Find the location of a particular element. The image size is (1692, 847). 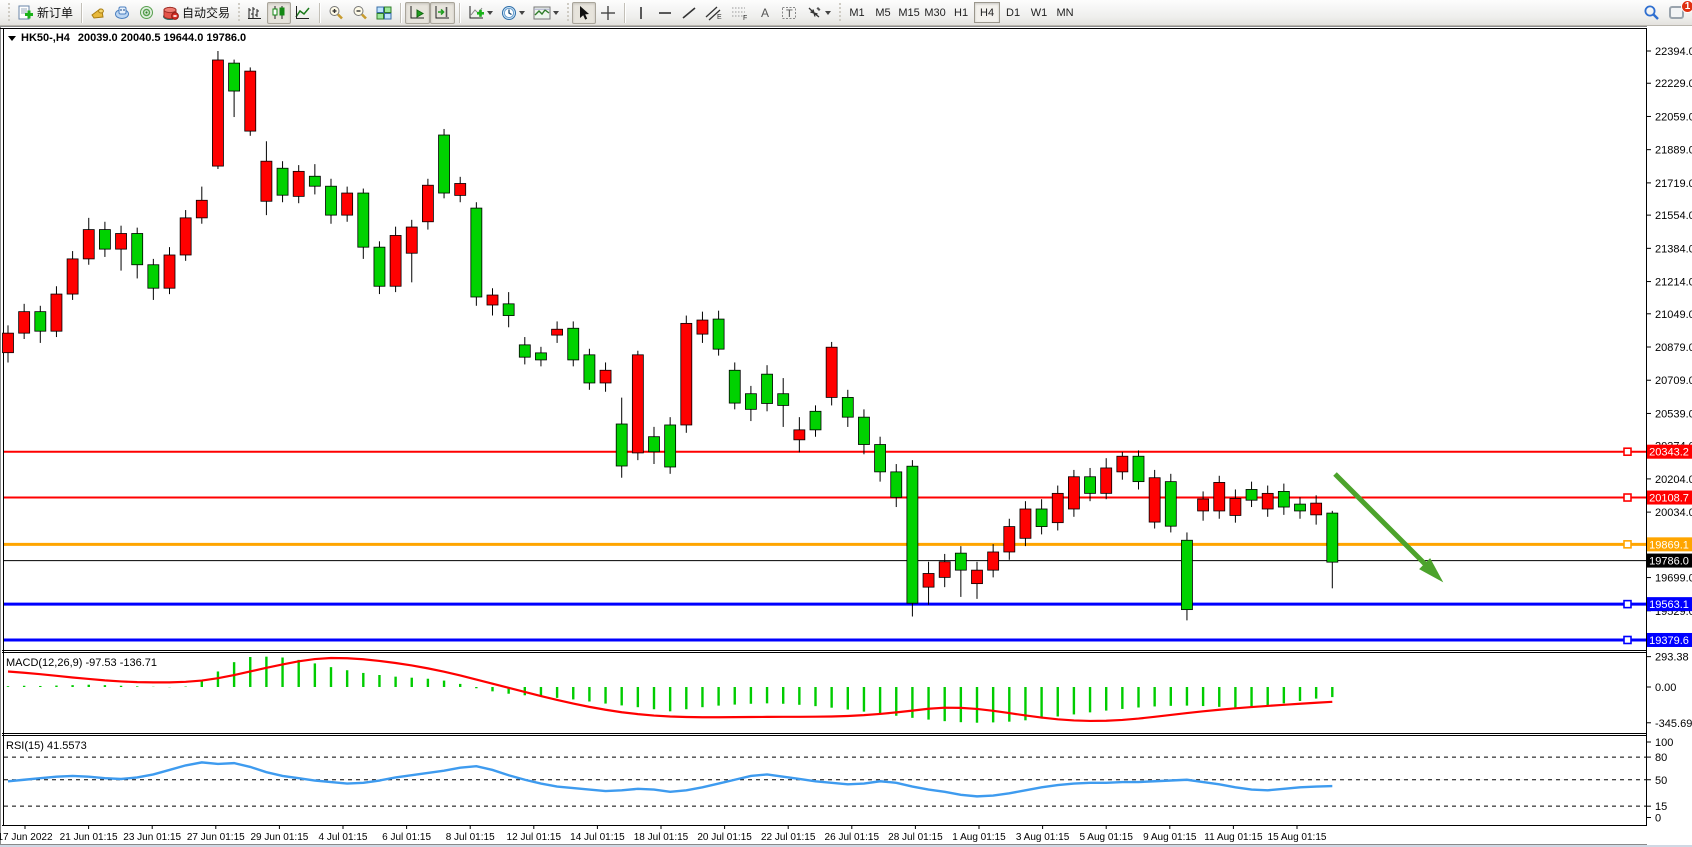

channel-tool-button: E is located at coordinates (714, 13).